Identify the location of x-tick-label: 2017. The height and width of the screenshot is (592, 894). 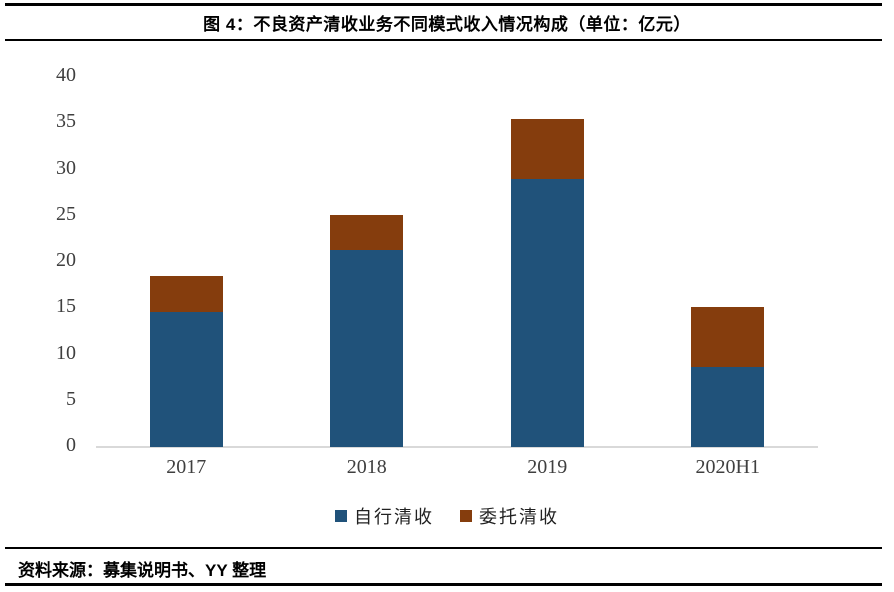
(186, 467).